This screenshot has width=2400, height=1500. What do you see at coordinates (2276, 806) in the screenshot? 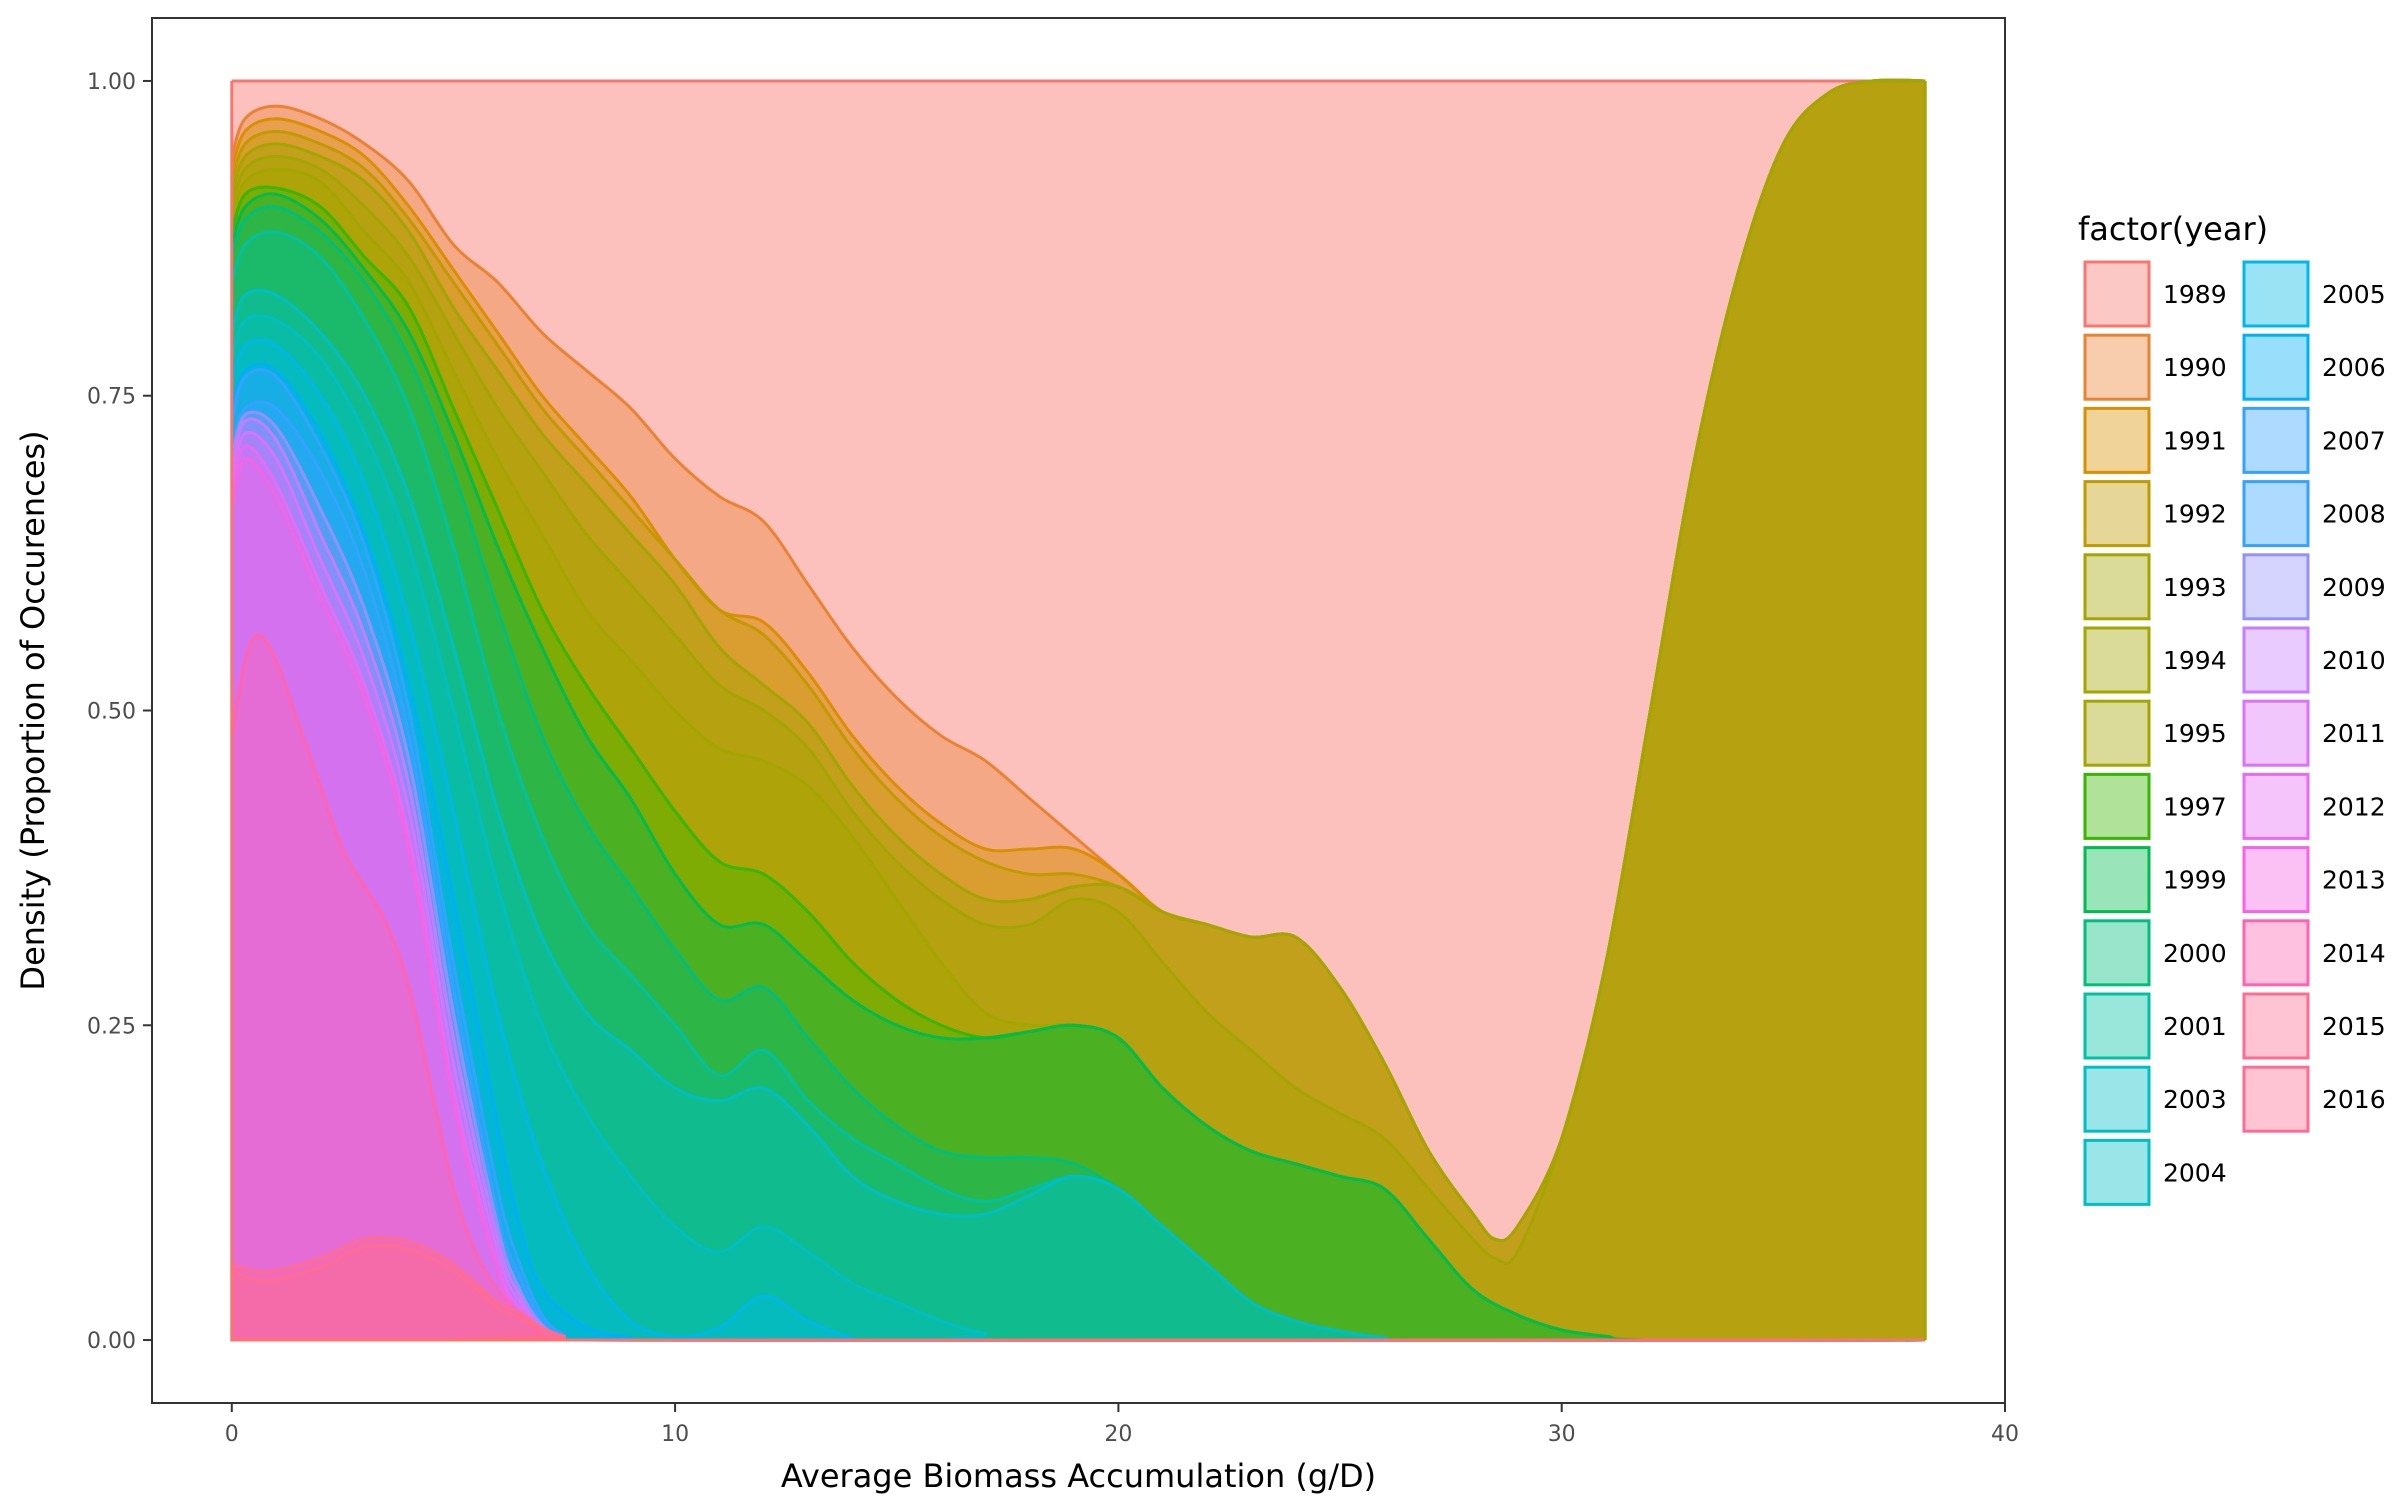
I see `legend-key-2012` at bounding box center [2276, 806].